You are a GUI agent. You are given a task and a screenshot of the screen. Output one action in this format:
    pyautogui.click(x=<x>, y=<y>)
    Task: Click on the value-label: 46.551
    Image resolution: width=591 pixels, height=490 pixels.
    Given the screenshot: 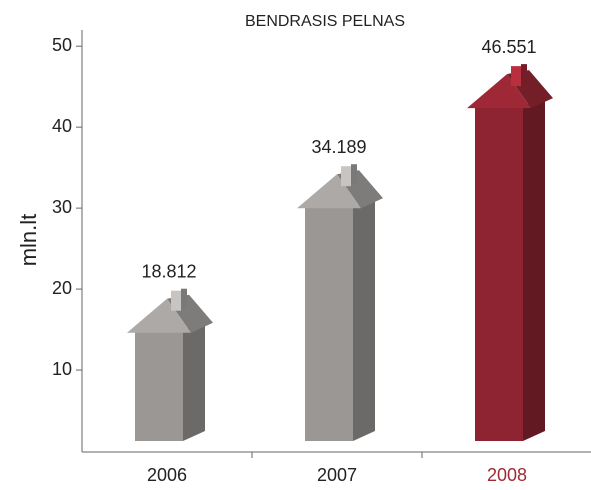 What is the action you would take?
    pyautogui.click(x=508, y=47)
    